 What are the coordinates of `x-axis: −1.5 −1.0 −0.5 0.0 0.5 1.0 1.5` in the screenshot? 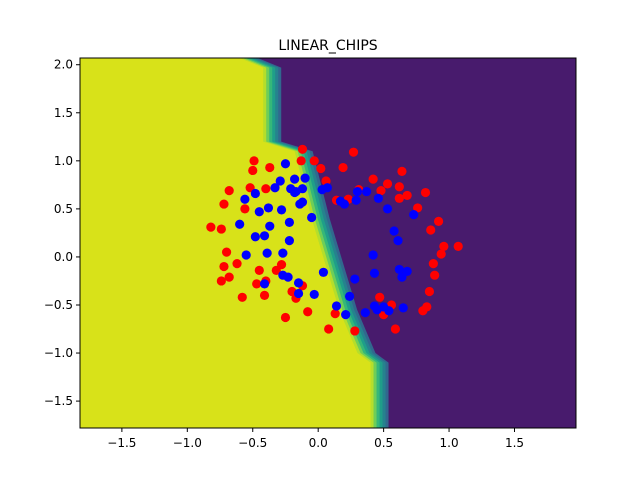 It's located at (315, 439).